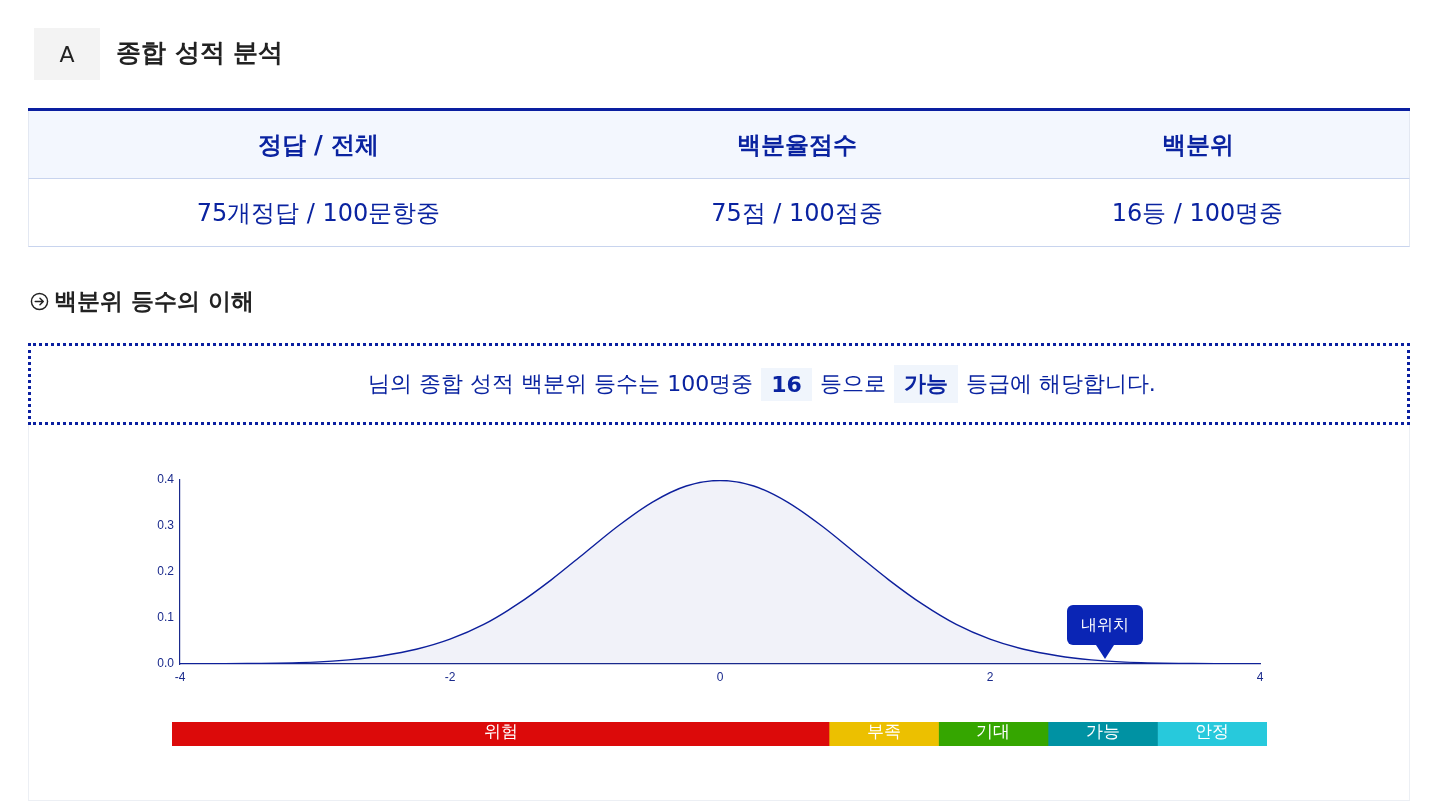  I want to click on series-label: 기대, so click(993, 731).